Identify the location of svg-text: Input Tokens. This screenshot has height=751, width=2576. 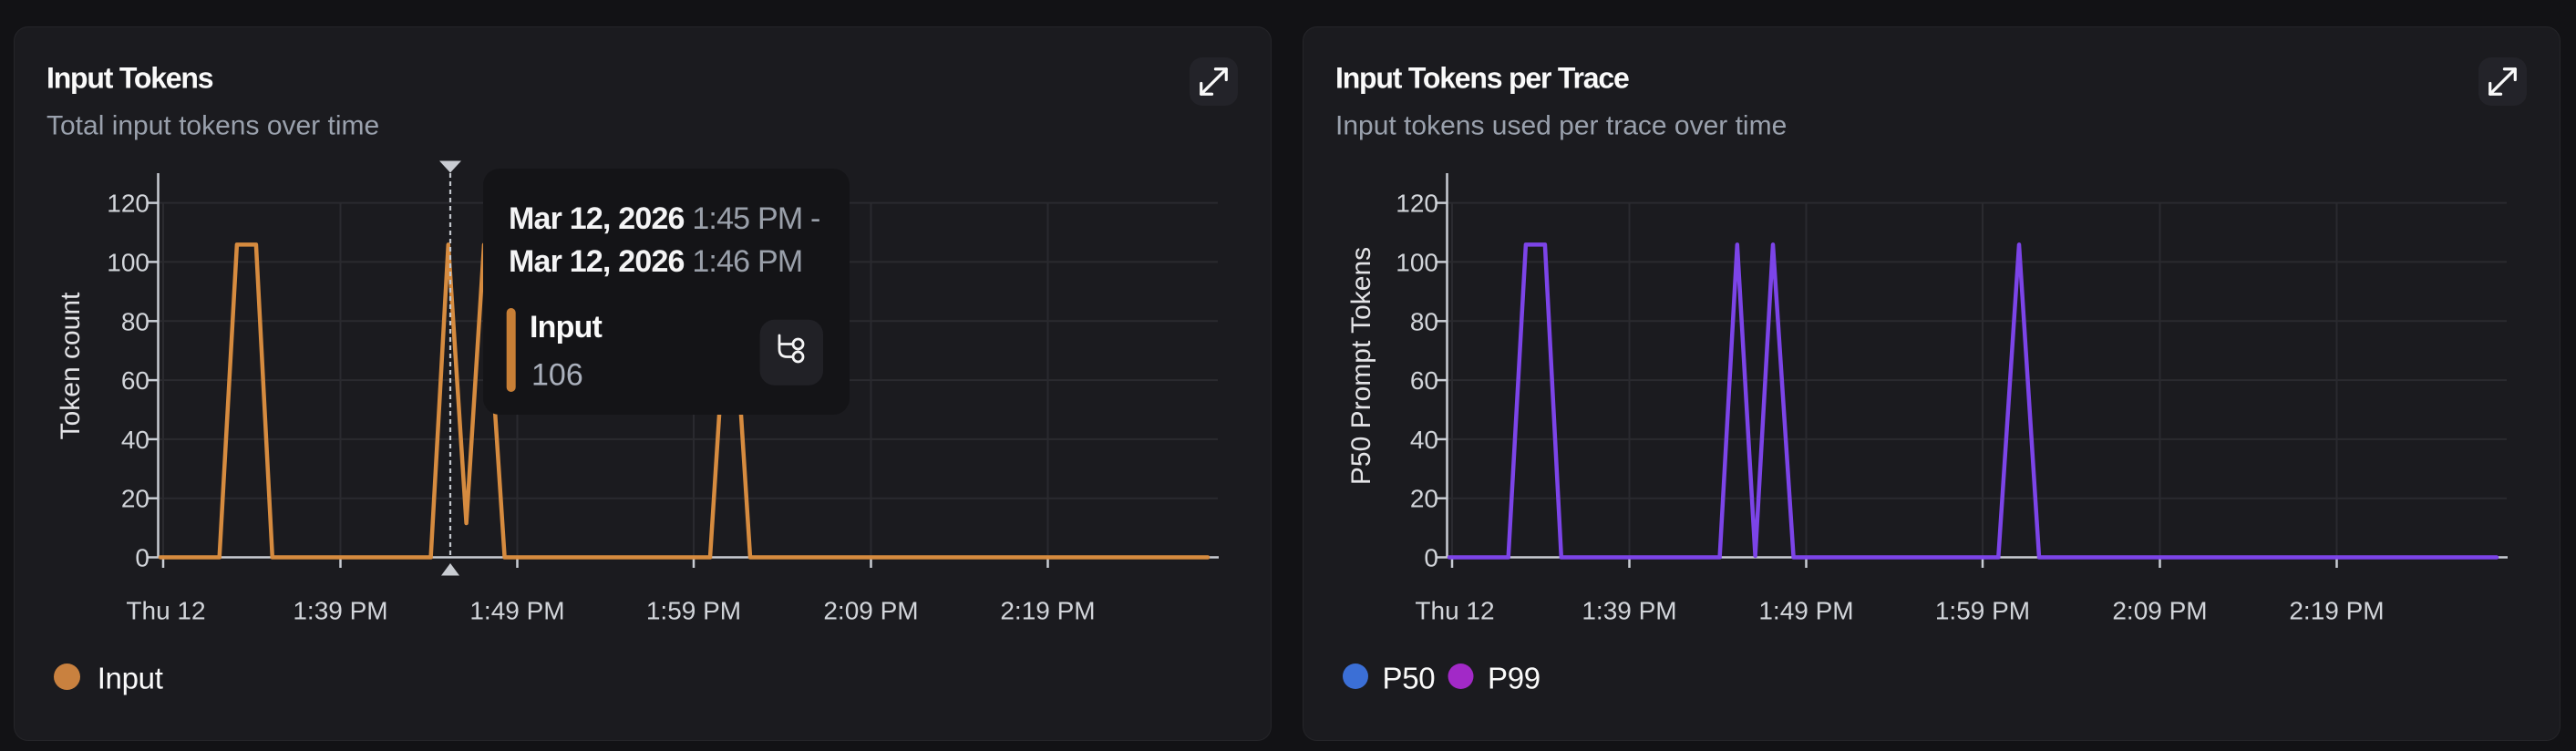
(129, 78).